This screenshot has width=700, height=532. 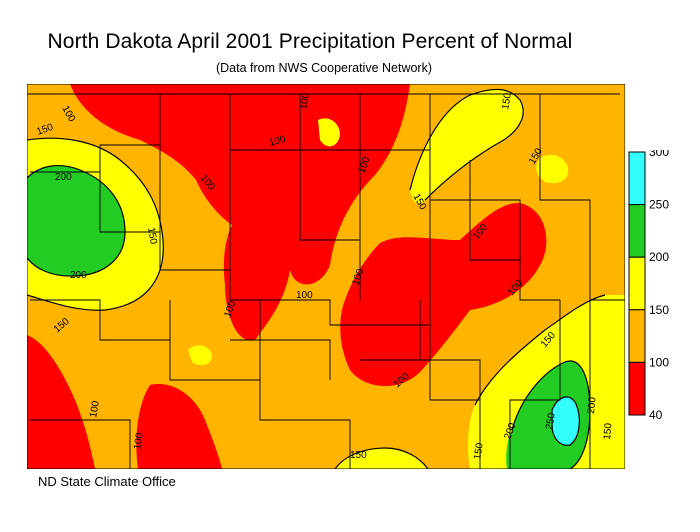 I want to click on color-legend: 300 250 200 150 100 40, so click(x=648, y=285).